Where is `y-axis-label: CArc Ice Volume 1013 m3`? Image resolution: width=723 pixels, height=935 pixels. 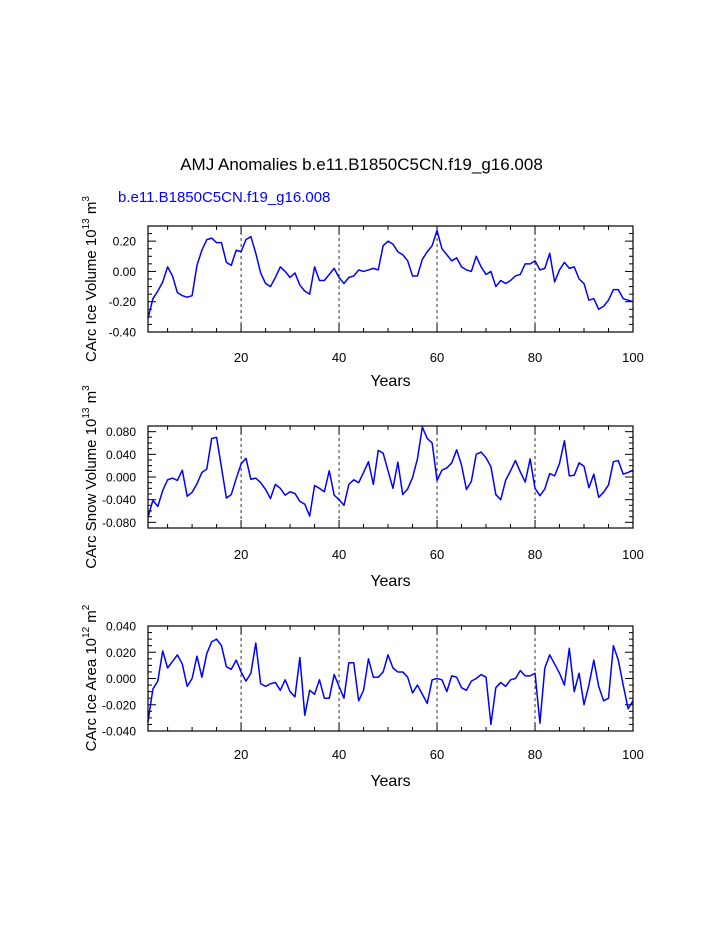 y-axis-label: CArc Ice Volume 1013 m3 is located at coordinates (90, 279).